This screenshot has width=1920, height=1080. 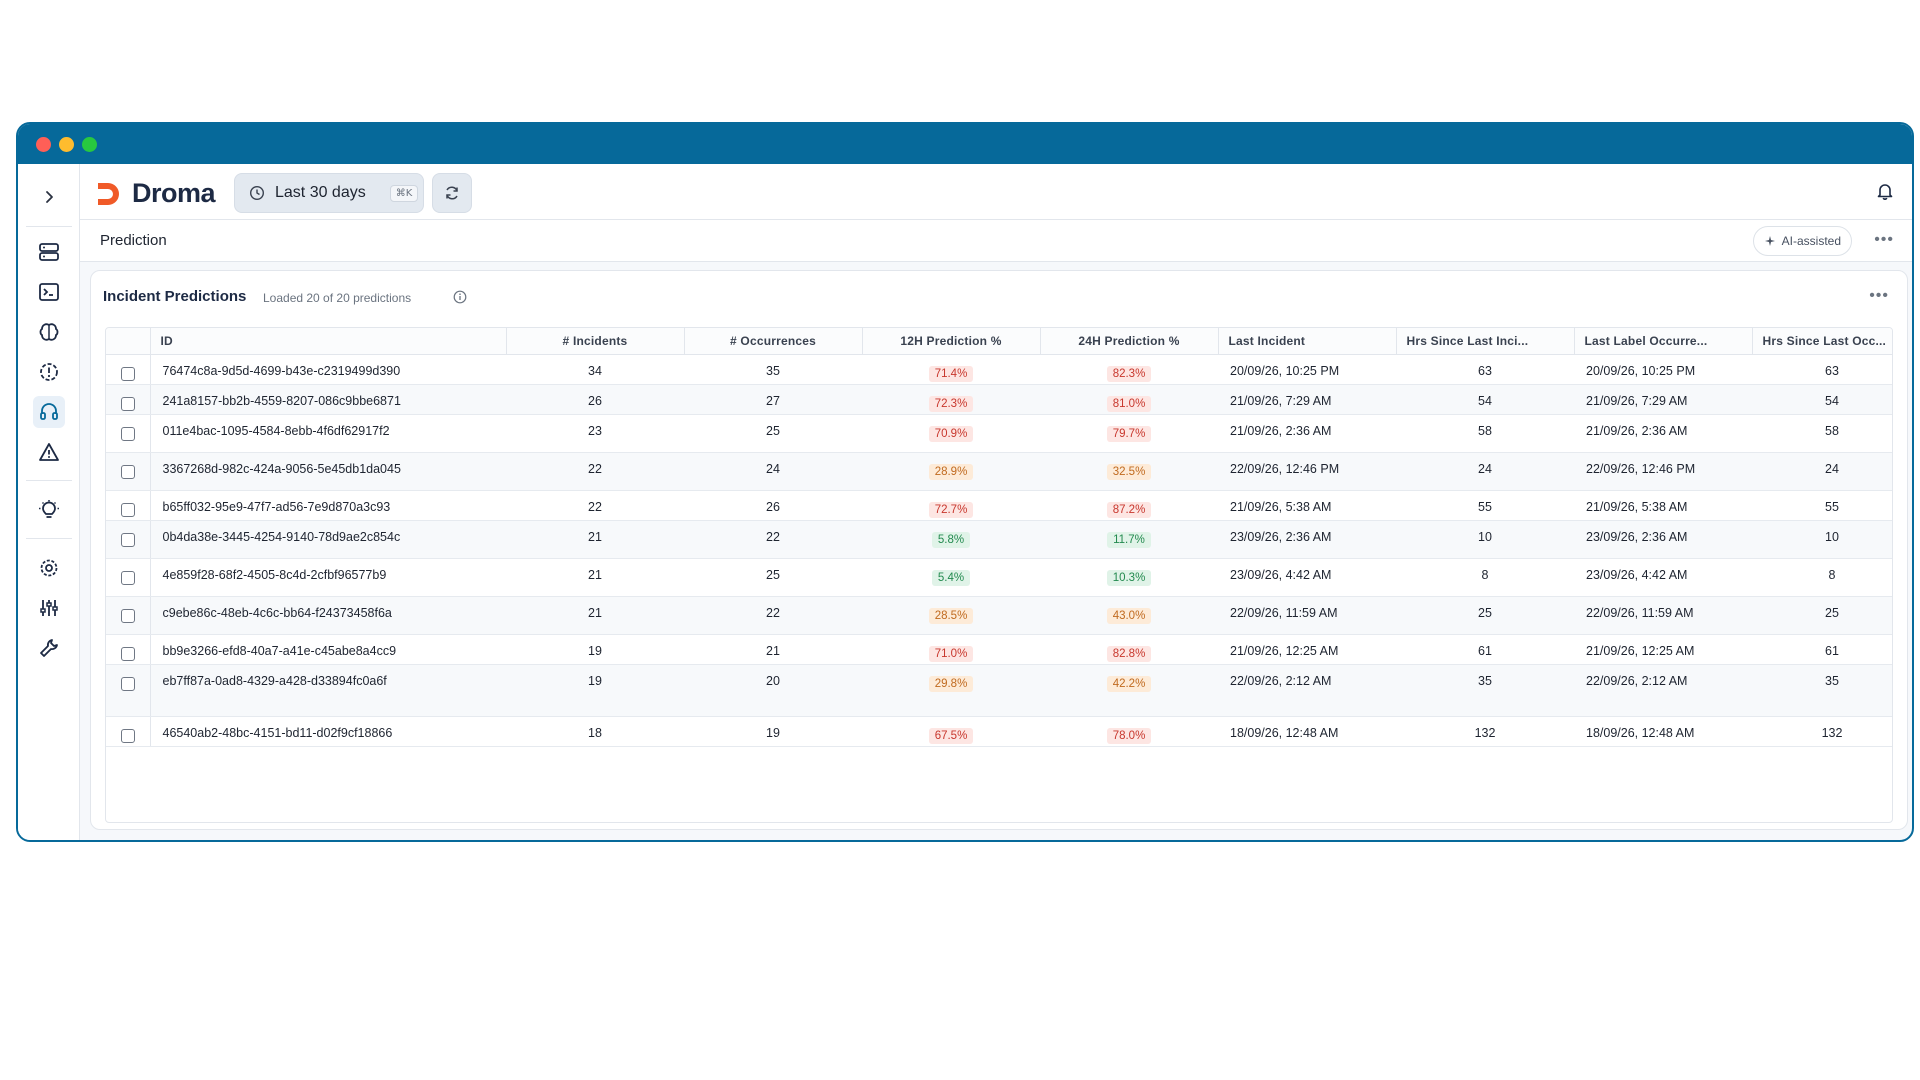 I want to click on cell-hrs-since-last-incident: 55, so click(x=1485, y=505).